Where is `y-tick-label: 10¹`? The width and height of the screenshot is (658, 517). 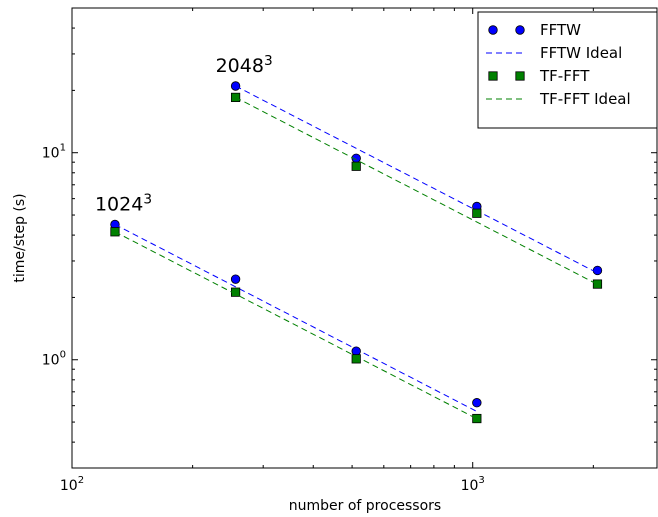 y-tick-label: 10¹ is located at coordinates (54, 152).